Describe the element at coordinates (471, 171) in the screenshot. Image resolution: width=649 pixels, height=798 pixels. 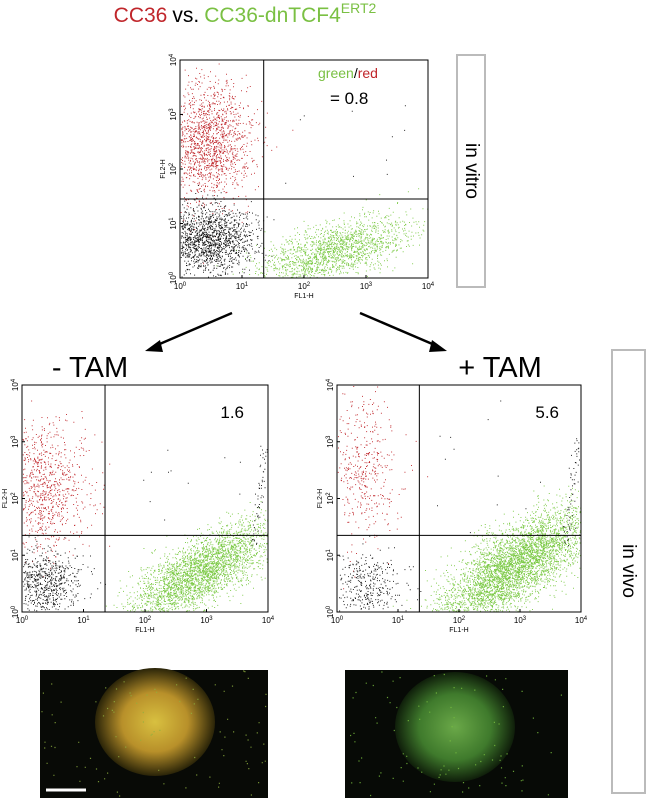
I see `side-label: in vitro` at that location.